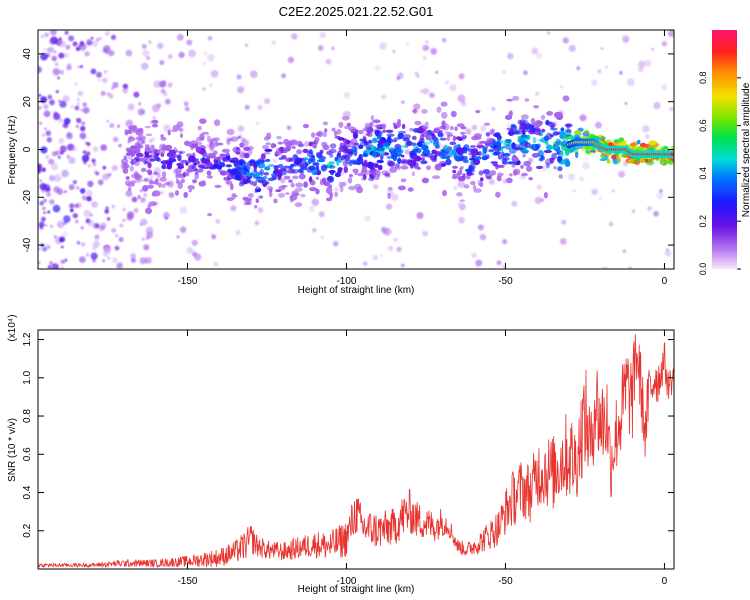  Describe the element at coordinates (187, 581) in the screenshot. I see `snr-x-tick-label: -150` at that location.